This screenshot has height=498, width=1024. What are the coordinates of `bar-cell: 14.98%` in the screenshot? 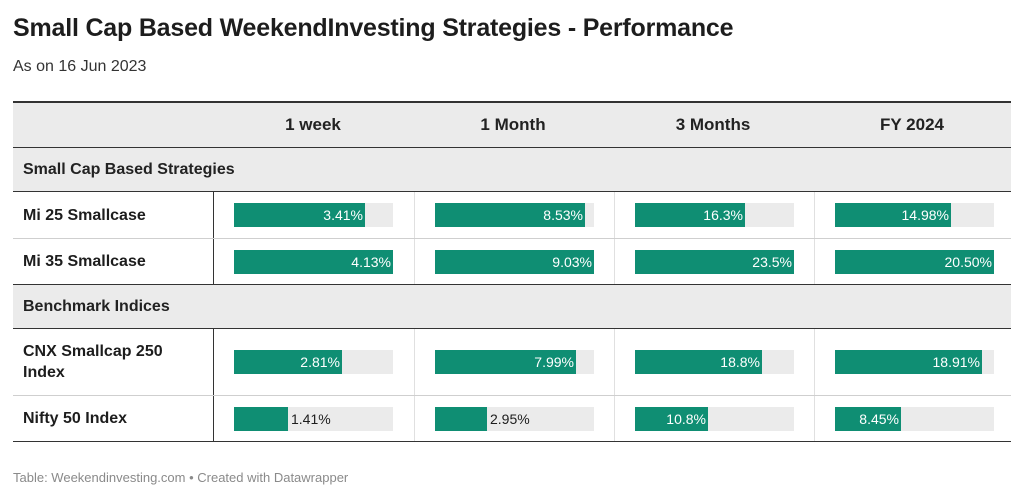 It's located at (914, 215).